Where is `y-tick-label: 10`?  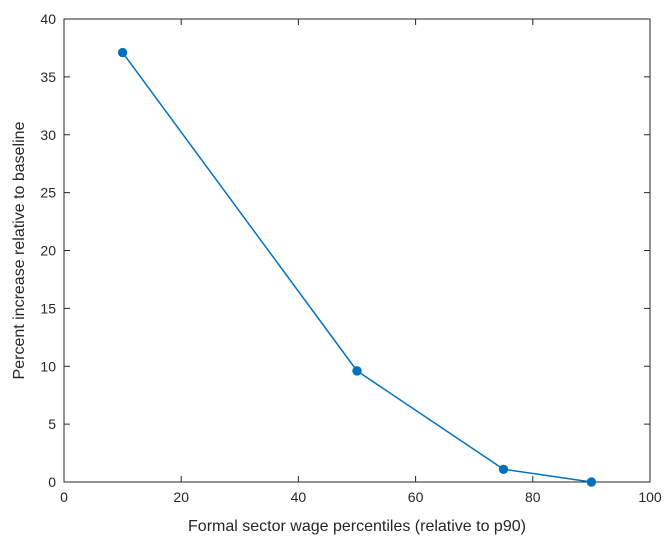 y-tick-label: 10 is located at coordinates (48, 366).